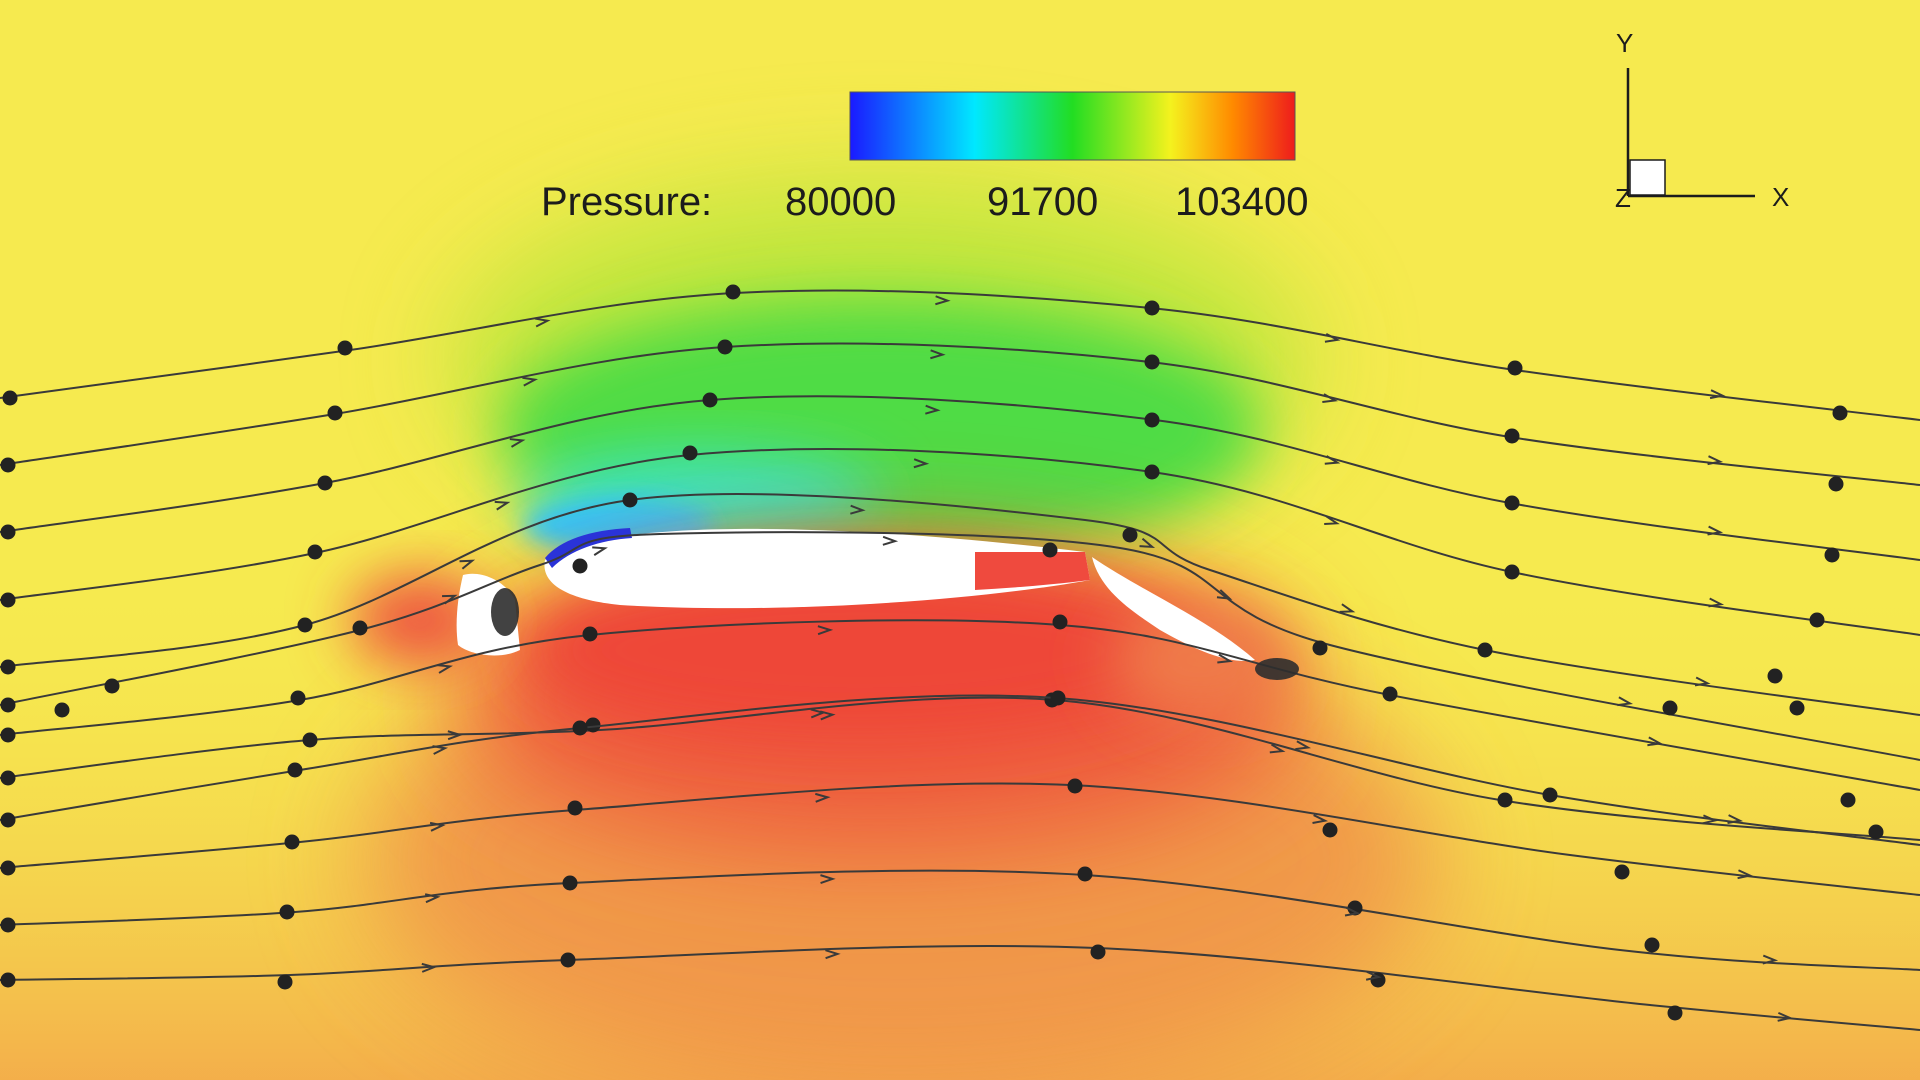  I want to click on z-axis-label: Z, so click(1623, 198).